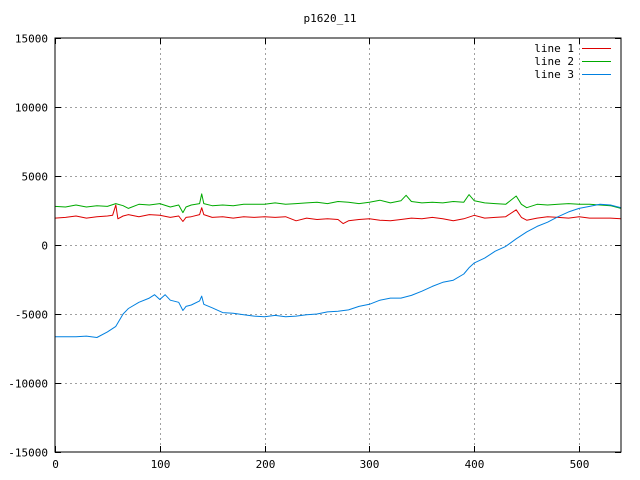 This screenshot has height=480, width=640. Describe the element at coordinates (161, 464) in the screenshot. I see `x-tick-label: 100` at that location.